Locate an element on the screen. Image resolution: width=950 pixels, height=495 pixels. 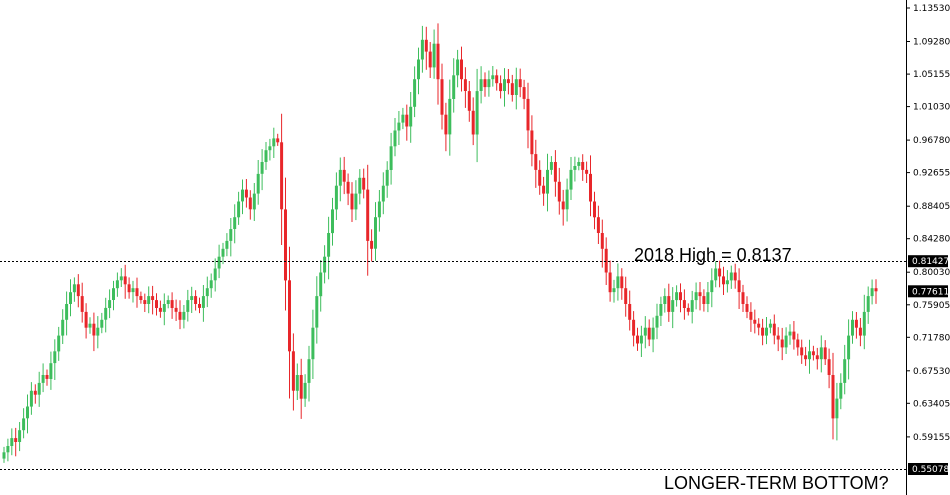
price-tick-label: 0.84280 is located at coordinates (931, 240).